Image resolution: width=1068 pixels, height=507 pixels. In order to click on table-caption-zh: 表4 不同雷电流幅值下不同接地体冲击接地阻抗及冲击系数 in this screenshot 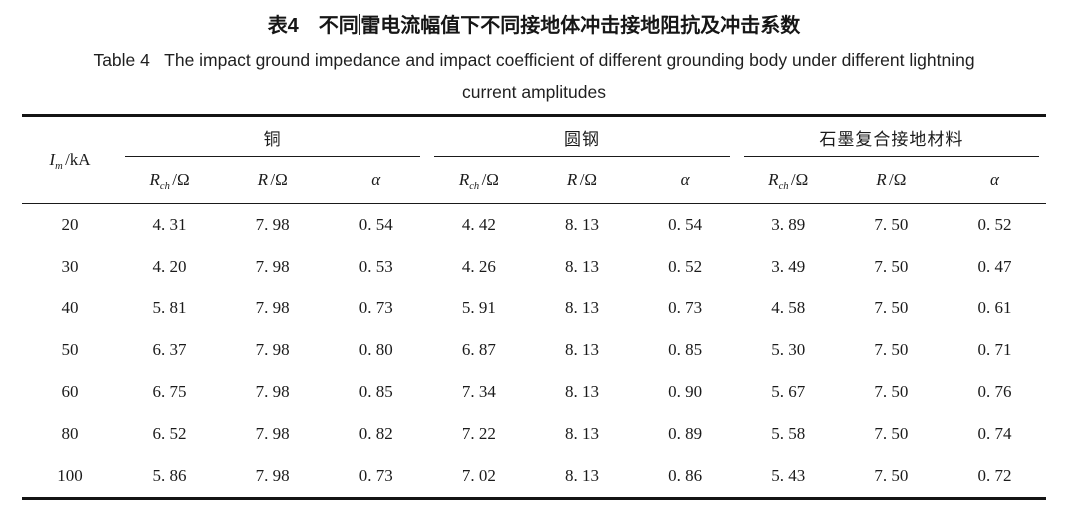, I will do `click(534, 26)`.